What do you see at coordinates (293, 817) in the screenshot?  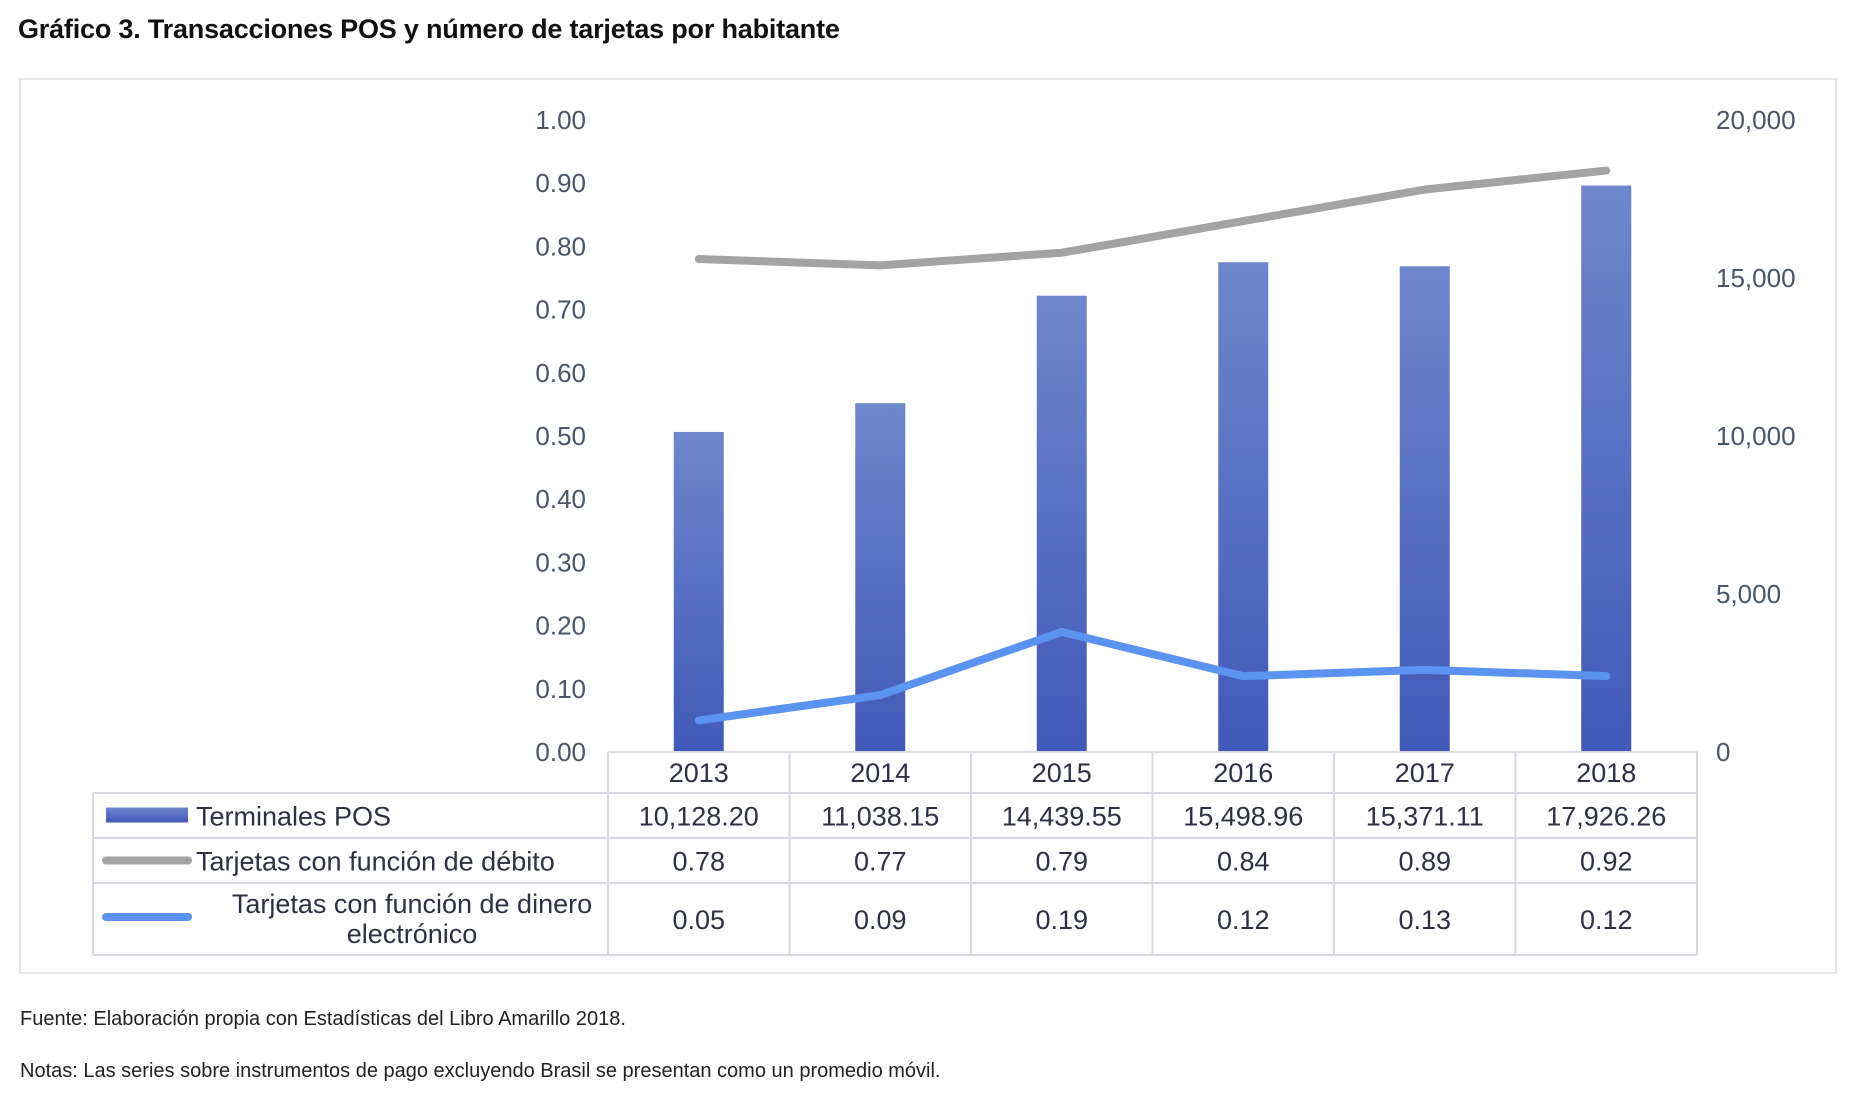 I see `legend-label: Terminales POS` at bounding box center [293, 817].